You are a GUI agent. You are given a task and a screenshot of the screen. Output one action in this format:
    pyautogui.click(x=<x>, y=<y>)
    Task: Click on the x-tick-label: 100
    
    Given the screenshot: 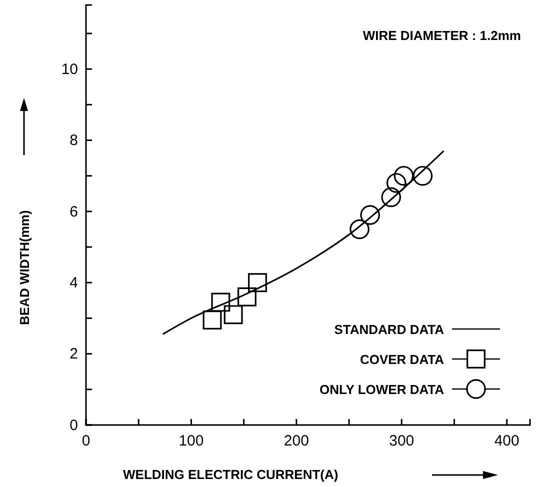 What is the action you would take?
    pyautogui.click(x=191, y=441)
    